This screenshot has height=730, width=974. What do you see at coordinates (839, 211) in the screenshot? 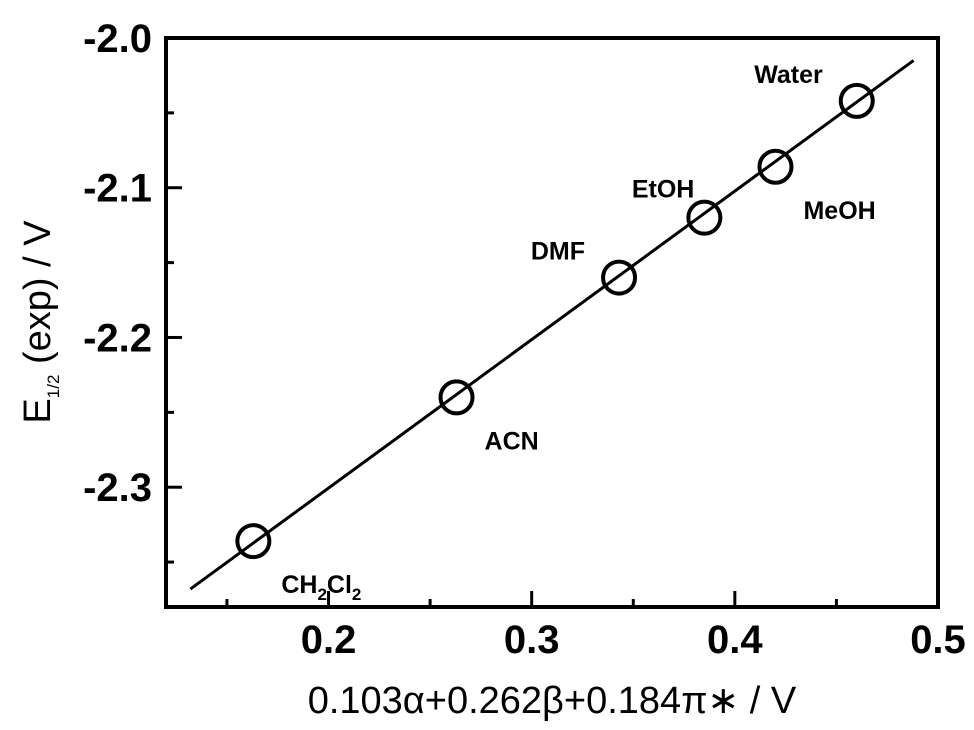
I see `point-label: MeOH` at bounding box center [839, 211].